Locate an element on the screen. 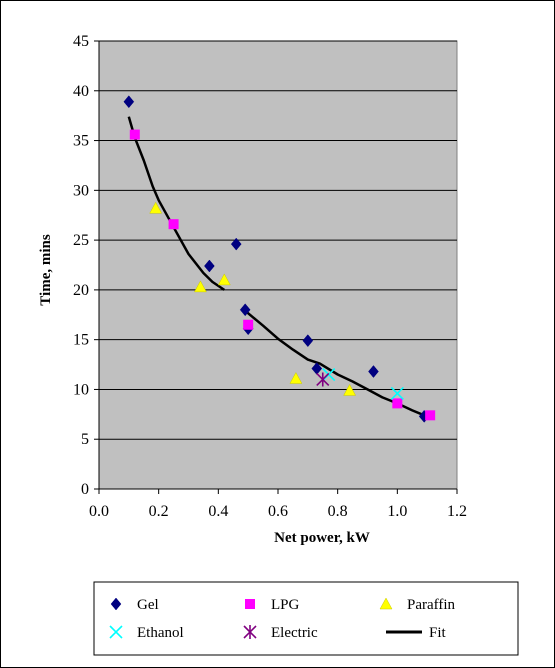  legend-marker-ethanol-stroke-b is located at coordinates (116, 632).